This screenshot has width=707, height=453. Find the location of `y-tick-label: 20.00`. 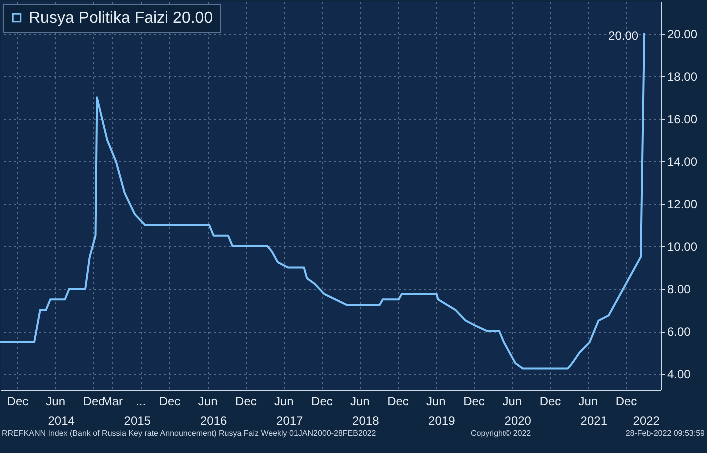

y-tick-label: 20.00 is located at coordinates (683, 34).